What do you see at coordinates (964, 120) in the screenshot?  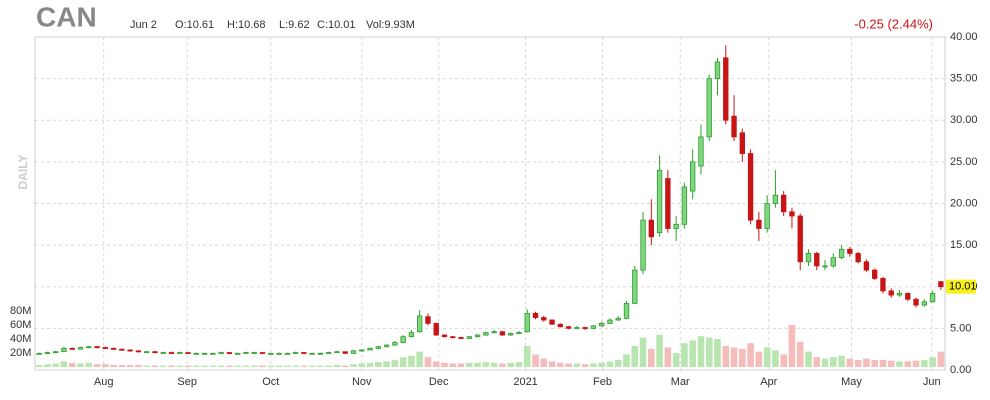 I see `y-tick-label: 30.00` at bounding box center [964, 120].